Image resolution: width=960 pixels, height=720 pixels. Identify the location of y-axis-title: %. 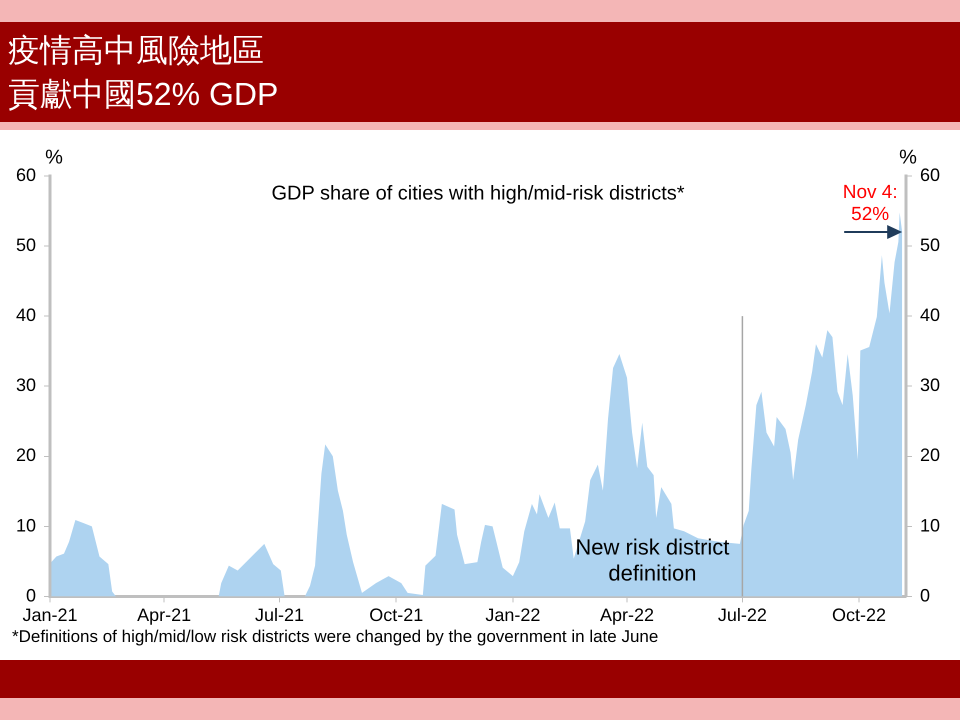
(54, 157).